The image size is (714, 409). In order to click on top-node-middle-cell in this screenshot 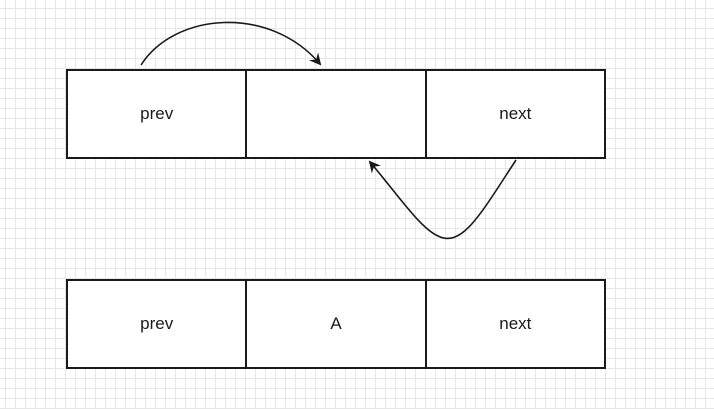, I will do `click(334, 114)`.